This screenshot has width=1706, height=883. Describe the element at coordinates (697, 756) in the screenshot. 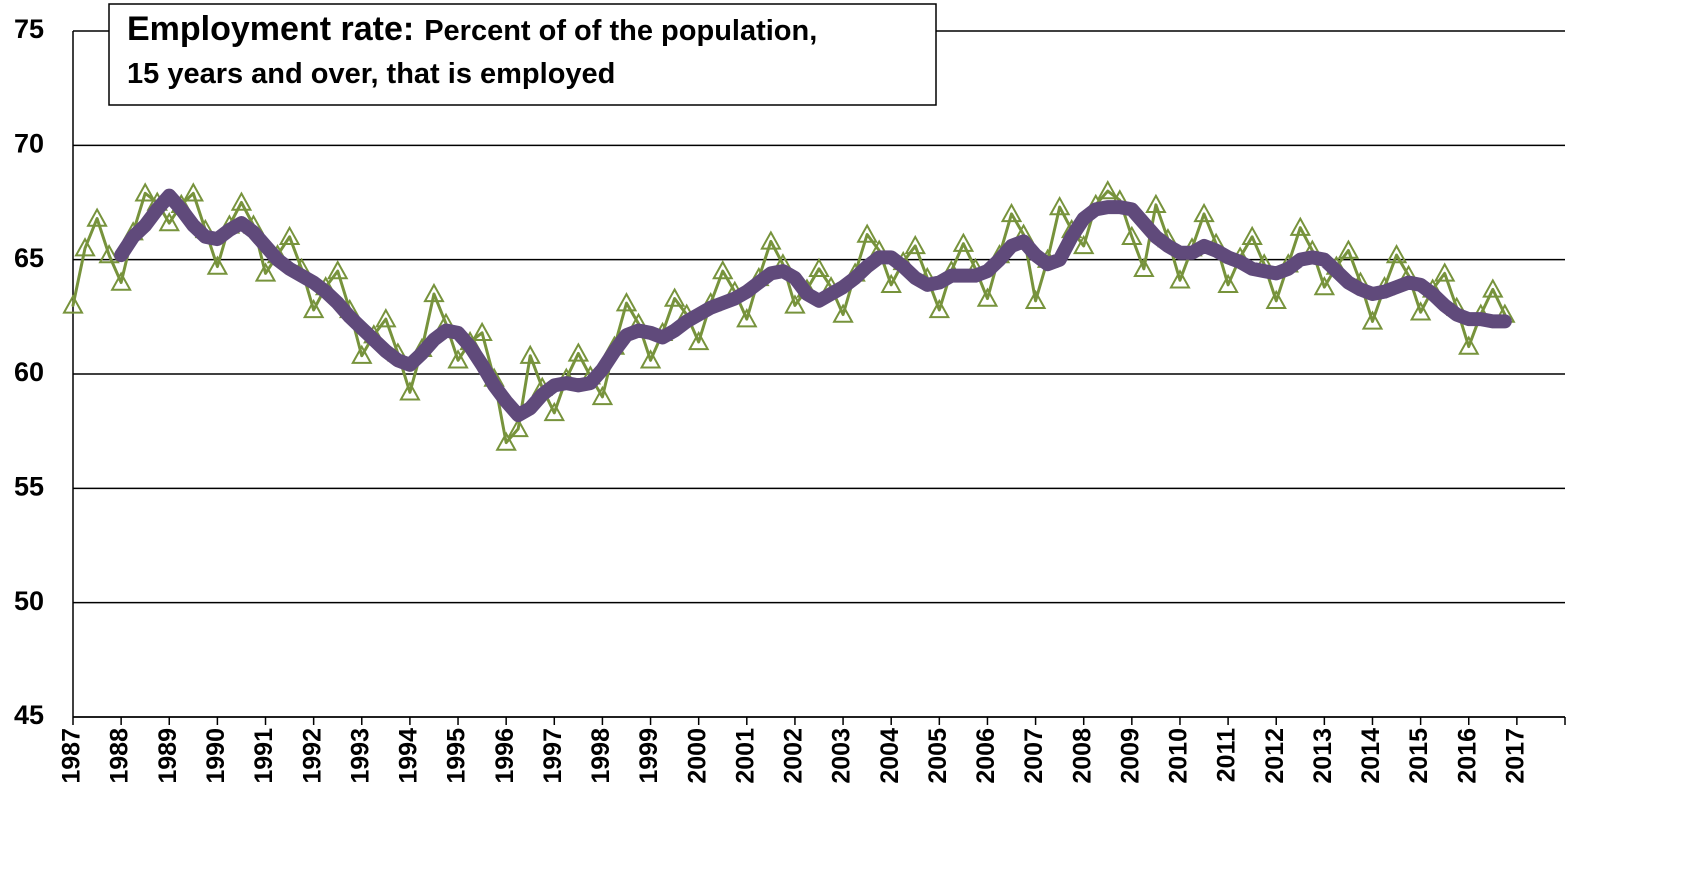

I see `x-tick-label: 2000` at that location.